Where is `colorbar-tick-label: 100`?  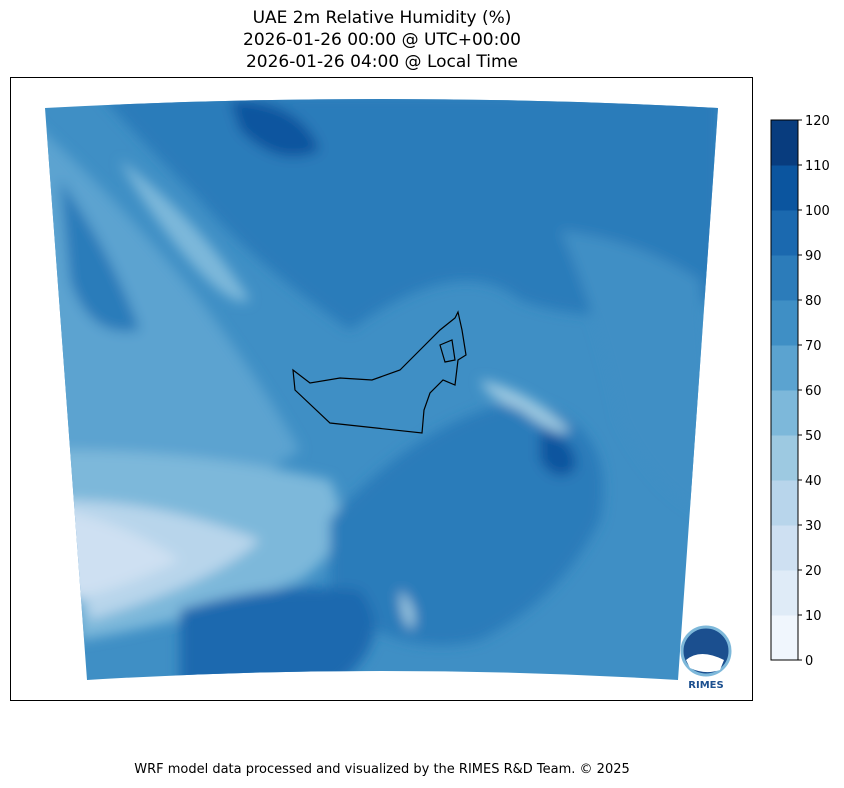
colorbar-tick-label: 100 is located at coordinates (817, 211).